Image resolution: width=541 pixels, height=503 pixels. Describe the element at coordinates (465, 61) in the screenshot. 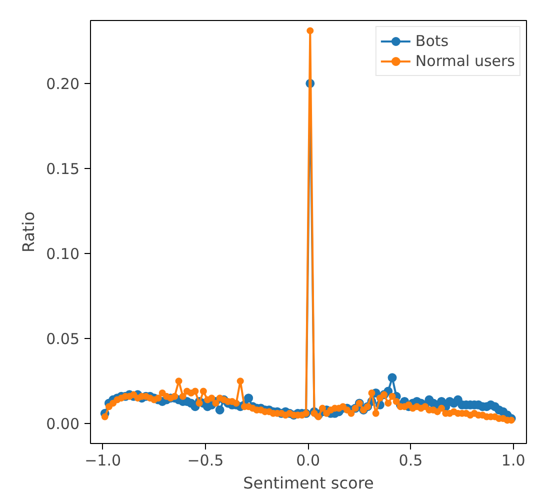

I see `legend-label: Normal users` at that location.